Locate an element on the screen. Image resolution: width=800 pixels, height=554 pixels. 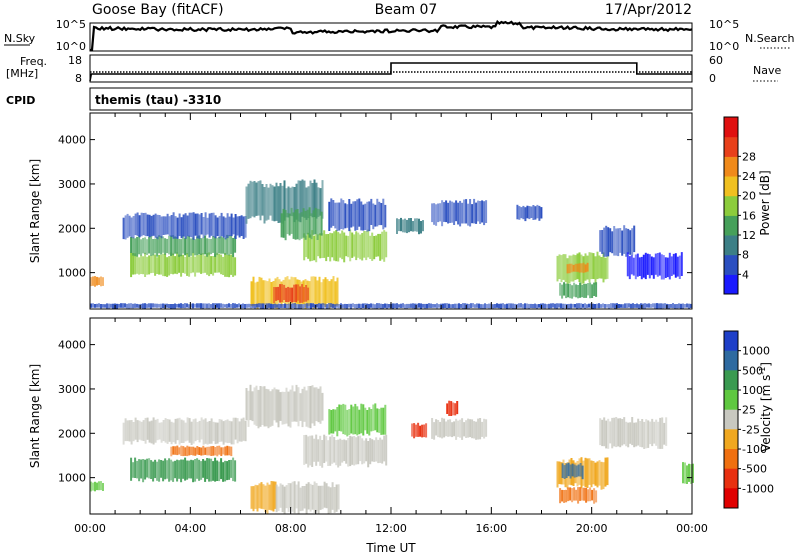
power-ytick-label: 2000 is located at coordinates (72, 228).